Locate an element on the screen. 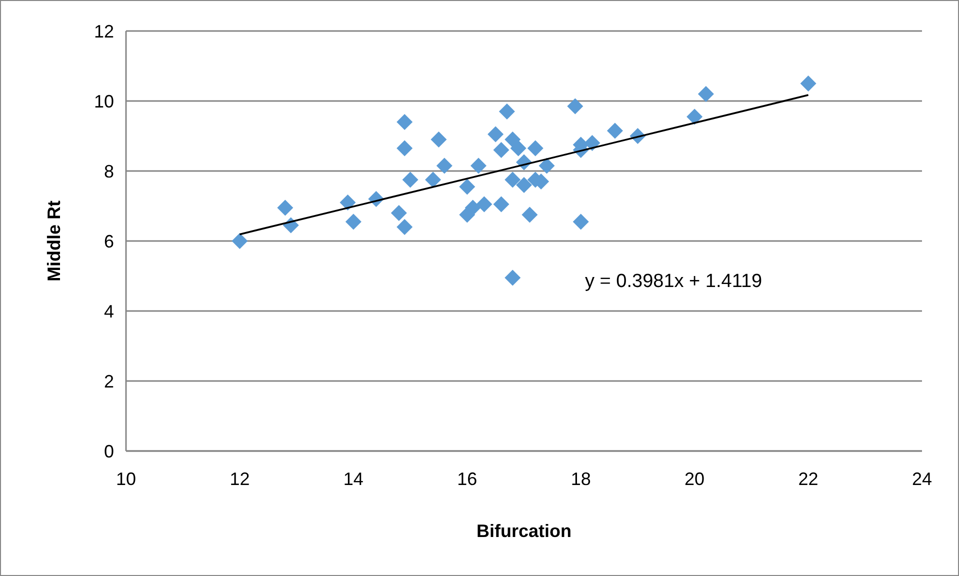  x-axis-title: Bifurcation is located at coordinates (524, 531).